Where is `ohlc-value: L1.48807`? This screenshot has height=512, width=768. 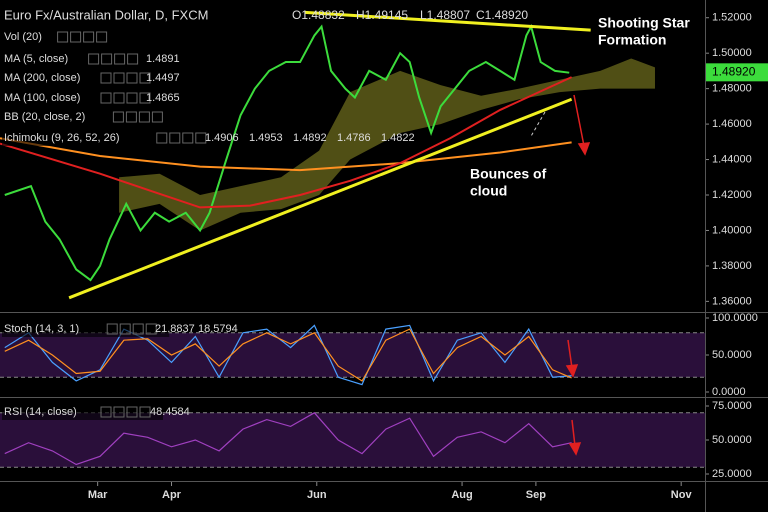
ohlc-value: L1.48807 is located at coordinates (445, 15).